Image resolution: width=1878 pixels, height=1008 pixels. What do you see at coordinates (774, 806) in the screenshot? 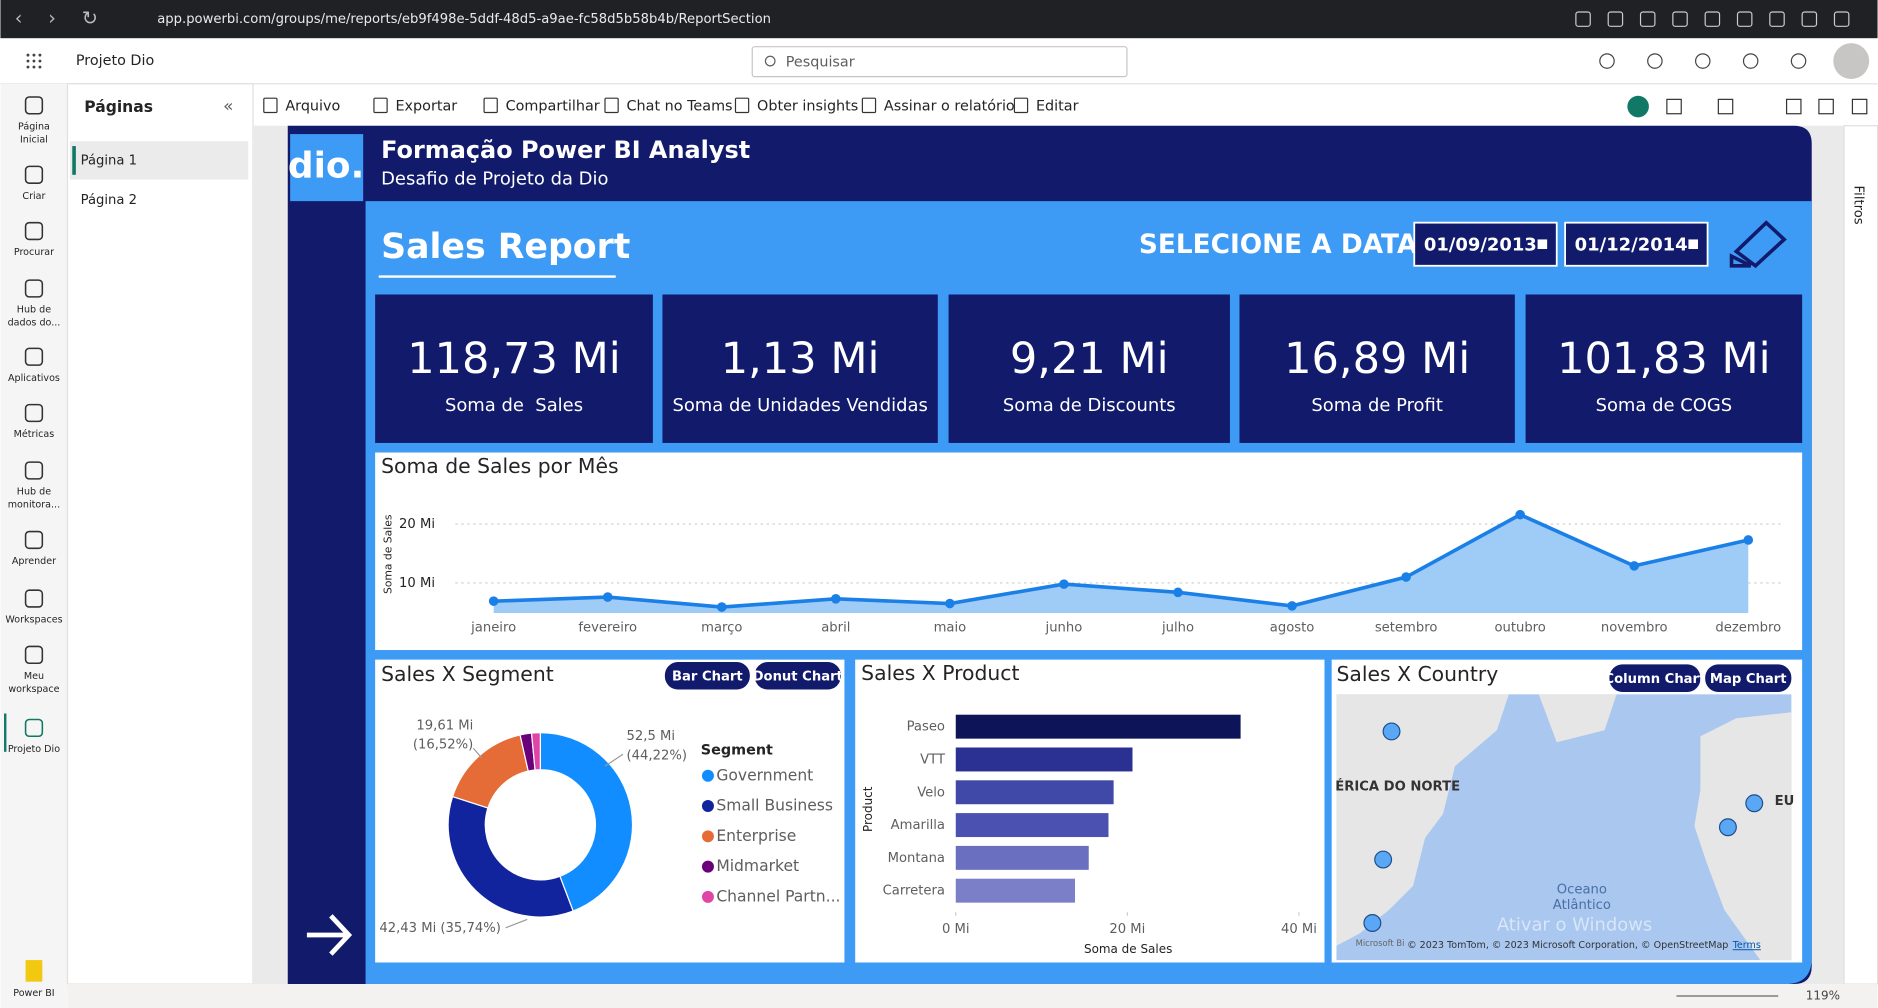
I see `legend-label: Small Business` at bounding box center [774, 806].